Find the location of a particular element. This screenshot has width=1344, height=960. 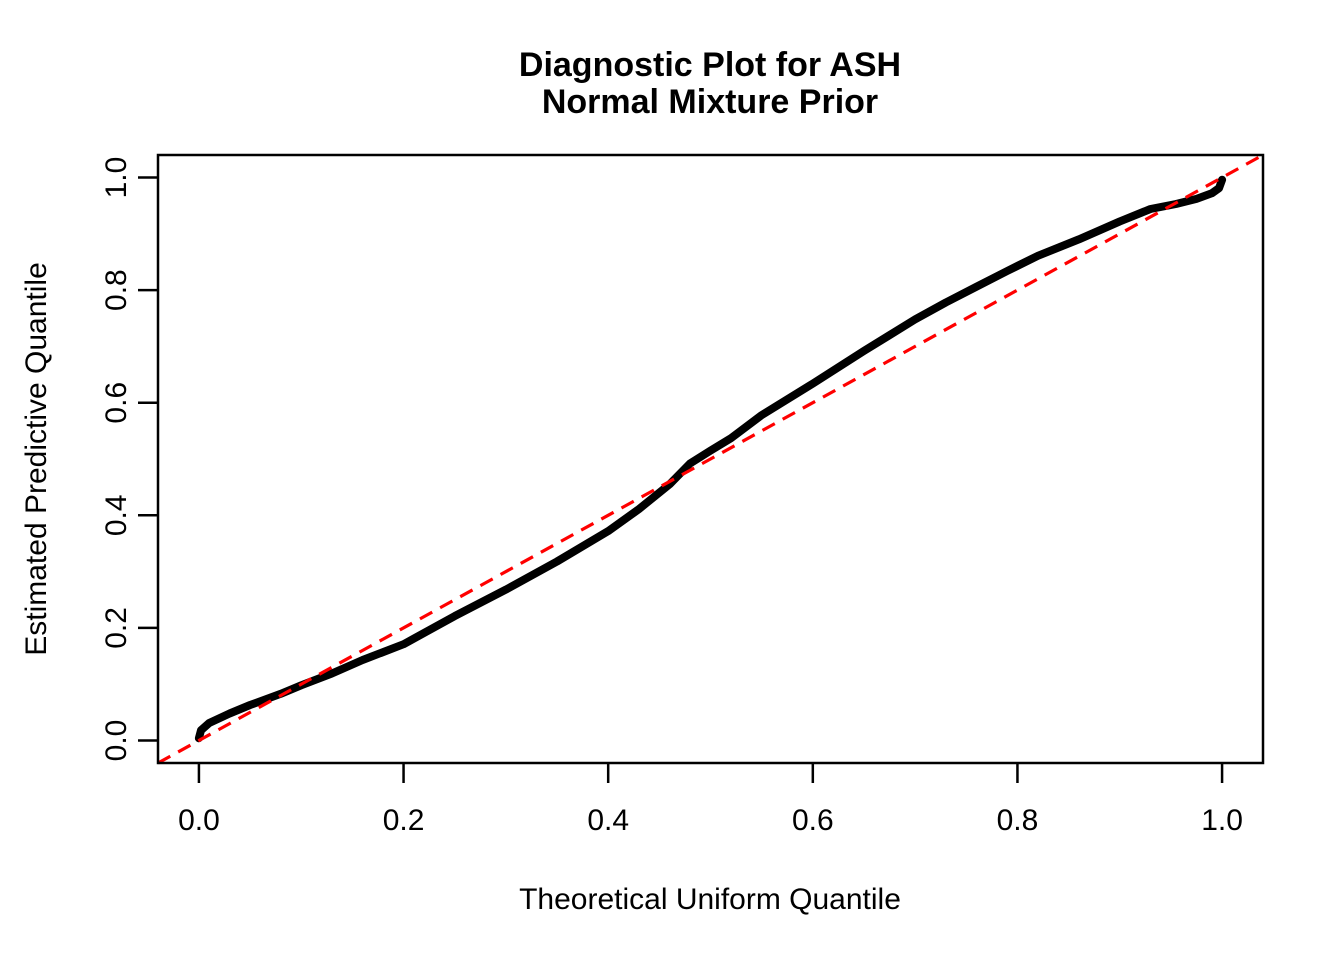

x-tick-label: 0.6 is located at coordinates (813, 820).